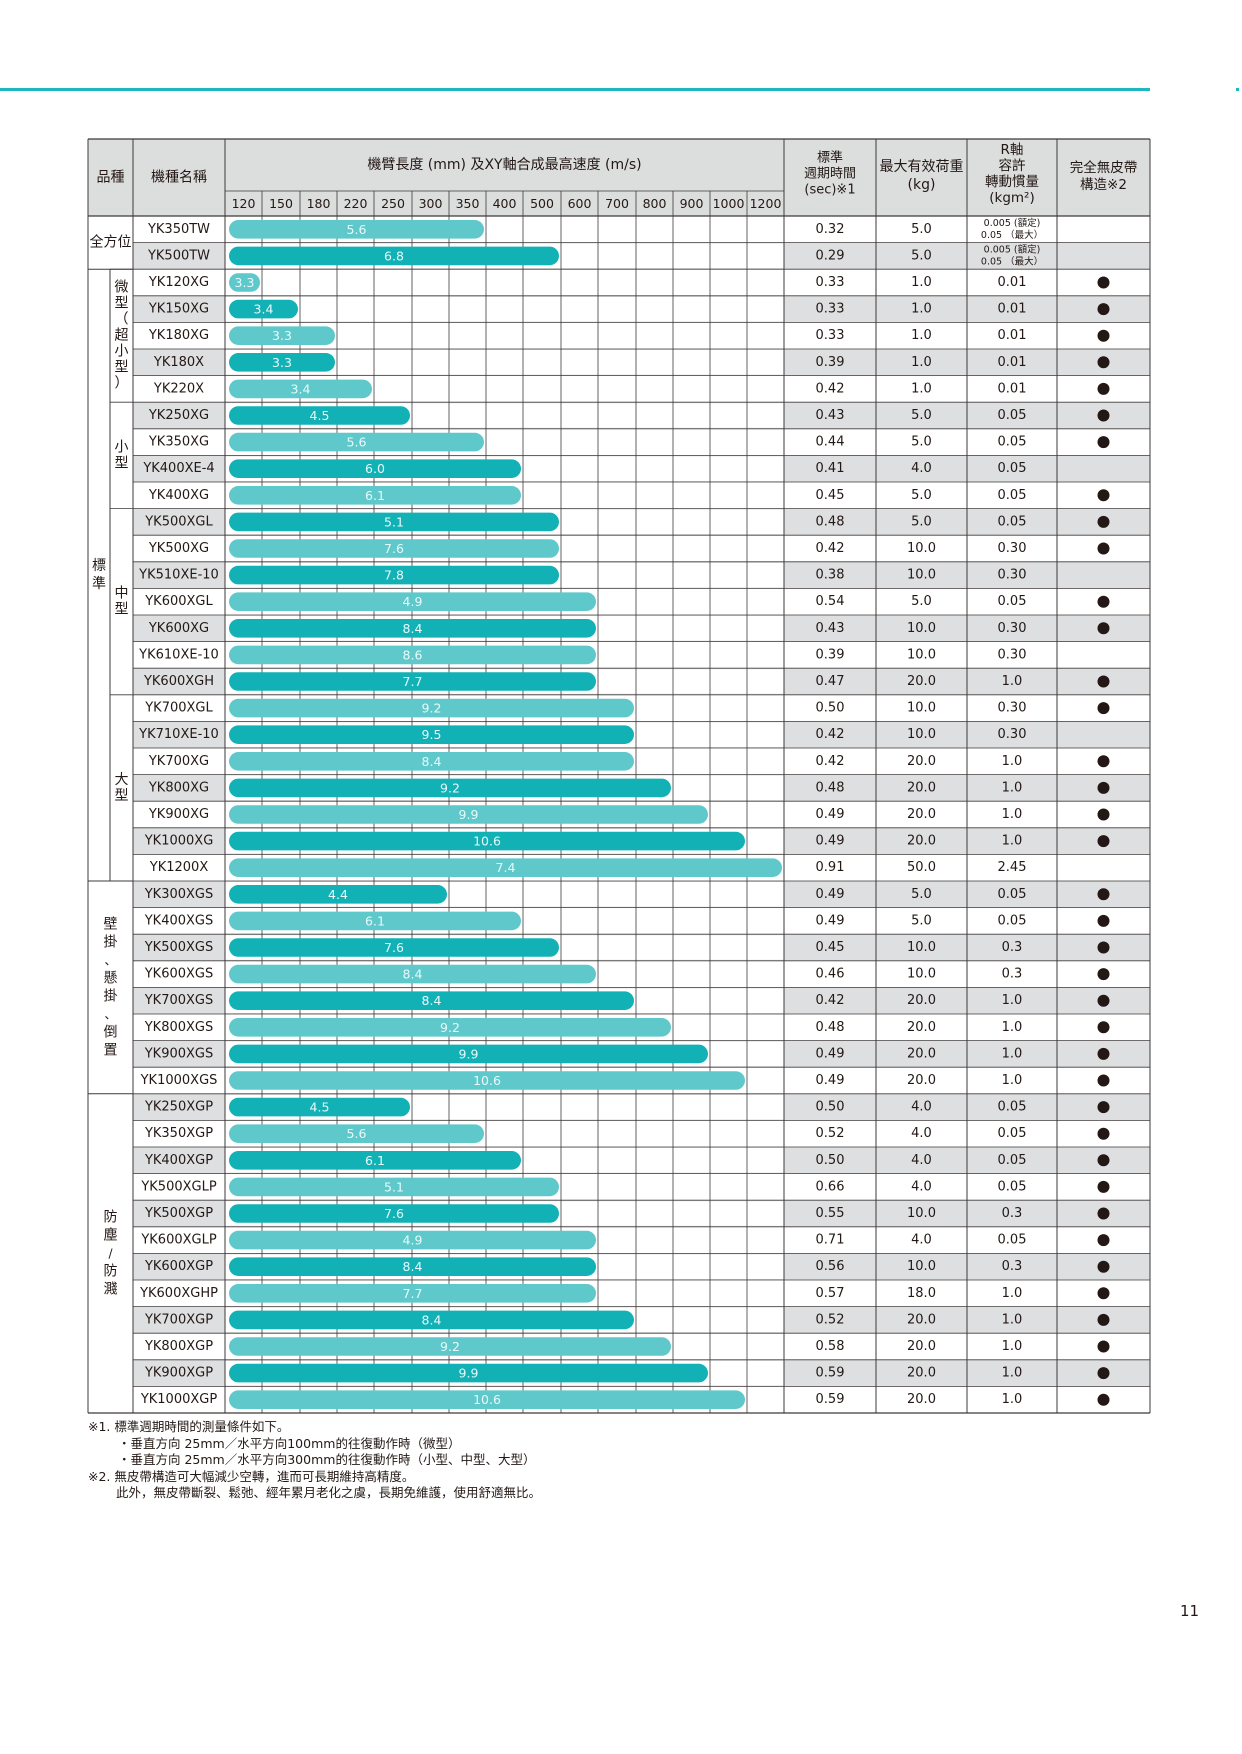  Describe the element at coordinates (282, 362) in the screenshot. I see `speed-bar-label: 3.3` at that location.